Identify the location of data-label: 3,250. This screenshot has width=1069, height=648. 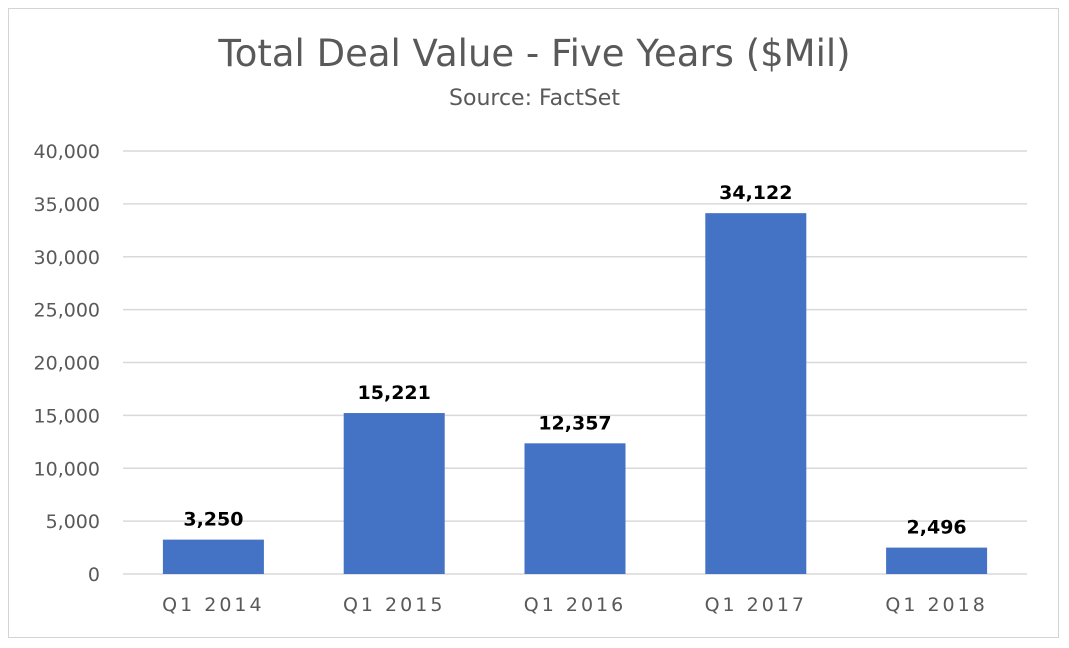
(213, 520).